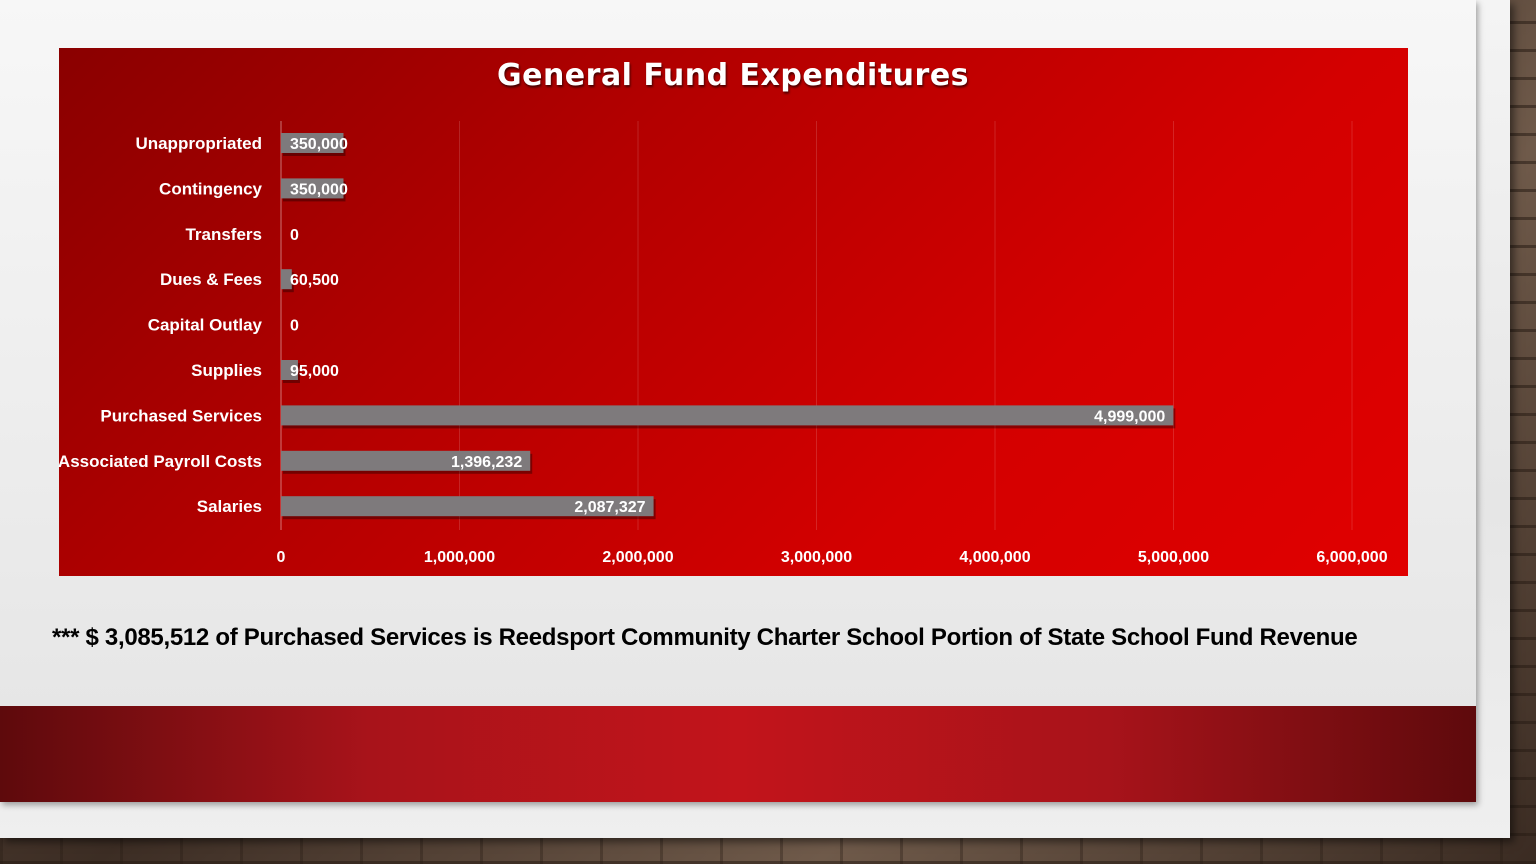 This screenshot has width=1536, height=864. Describe the element at coordinates (281, 557) in the screenshot. I see `x-tick-label: 0` at that location.